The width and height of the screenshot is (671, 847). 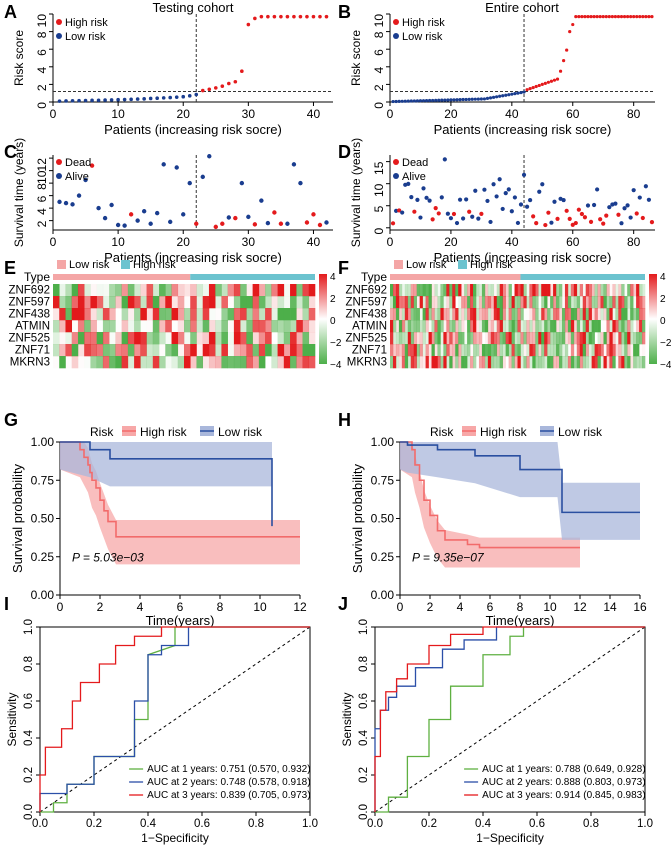 I want to click on legend-label: AUC at 2 years: 0.888 (0.803, 0.973), so click(x=563, y=782).